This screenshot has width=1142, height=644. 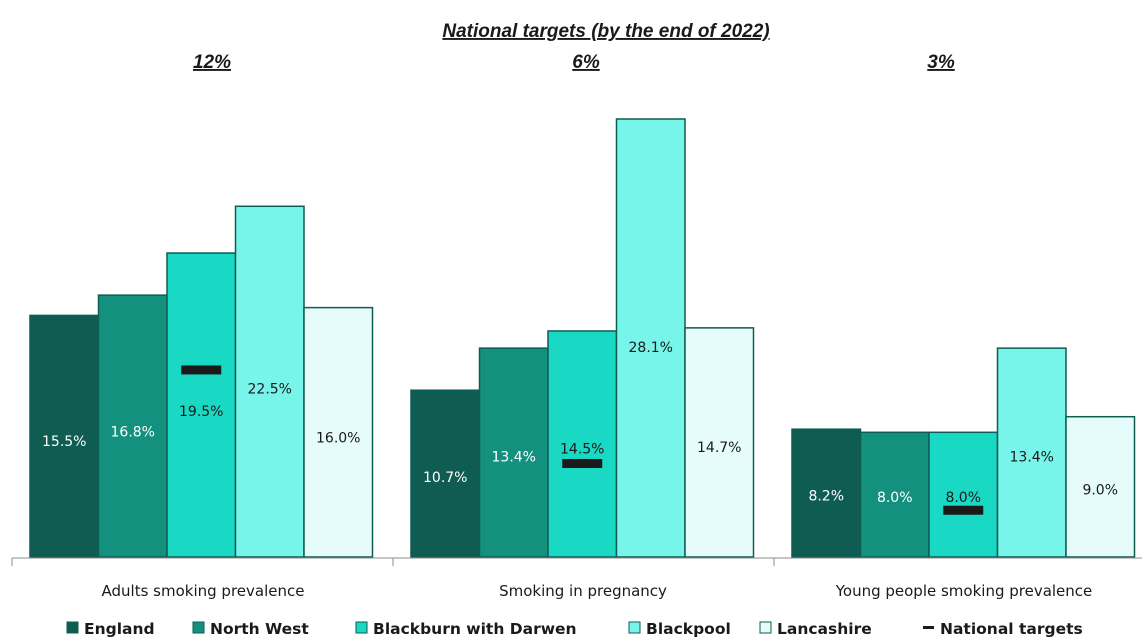 What do you see at coordinates (928, 627) in the screenshot?
I see `legend-swatch-national-targets` at bounding box center [928, 627].